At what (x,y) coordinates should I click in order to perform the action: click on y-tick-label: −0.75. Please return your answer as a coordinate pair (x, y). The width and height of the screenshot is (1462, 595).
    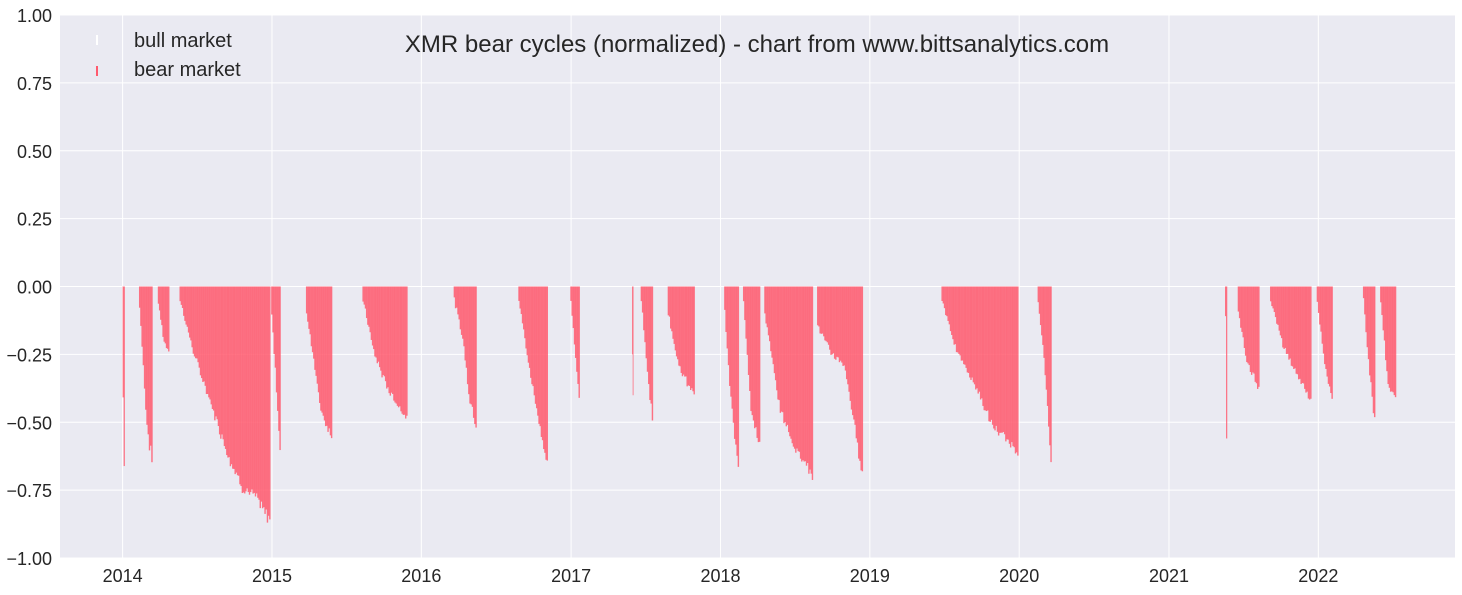
    Looking at the image, I should click on (29, 491).